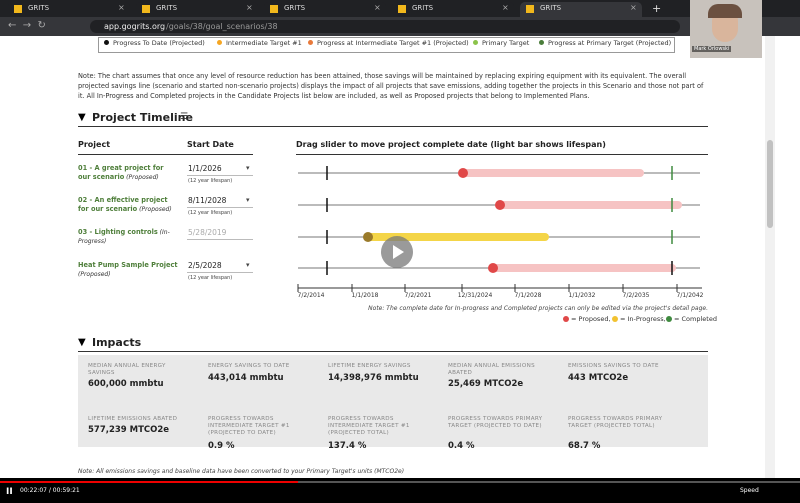 This screenshot has height=503, width=800. What do you see at coordinates (770, 258) in the screenshot?
I see `scrollbar` at bounding box center [770, 258].